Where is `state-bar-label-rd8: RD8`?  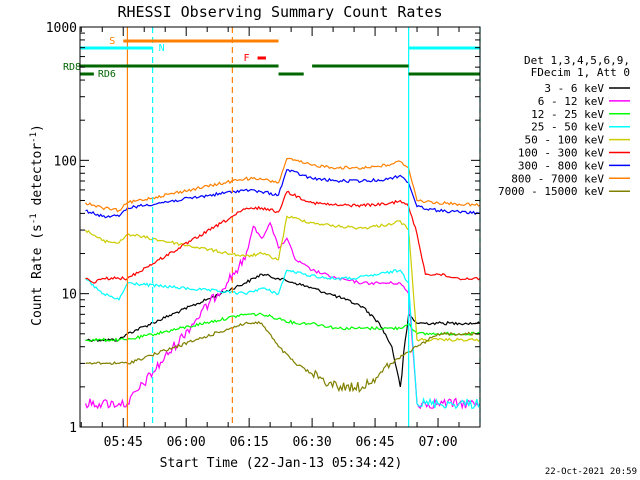 state-bar-label-rd8: RD8 is located at coordinates (72, 67).